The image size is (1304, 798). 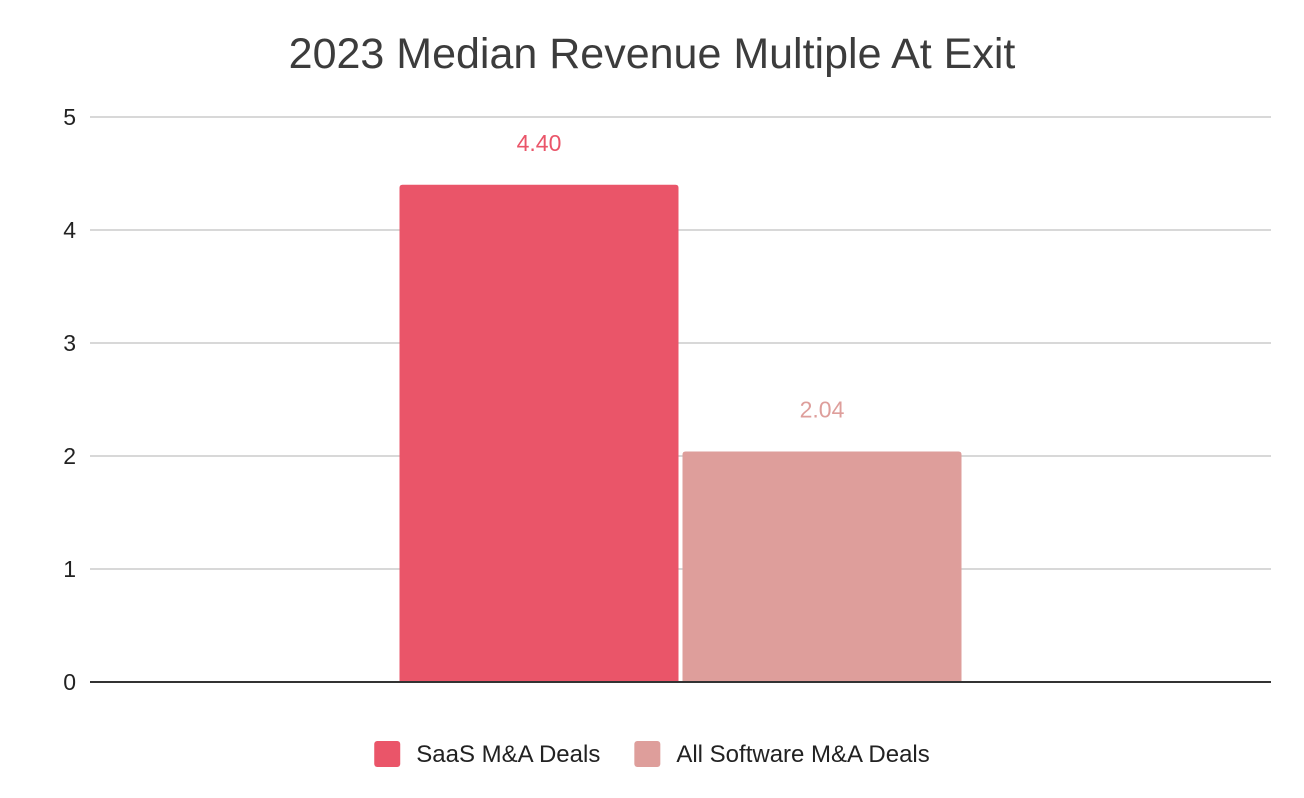 I want to click on y-tick-label-2: 2, so click(x=69, y=456).